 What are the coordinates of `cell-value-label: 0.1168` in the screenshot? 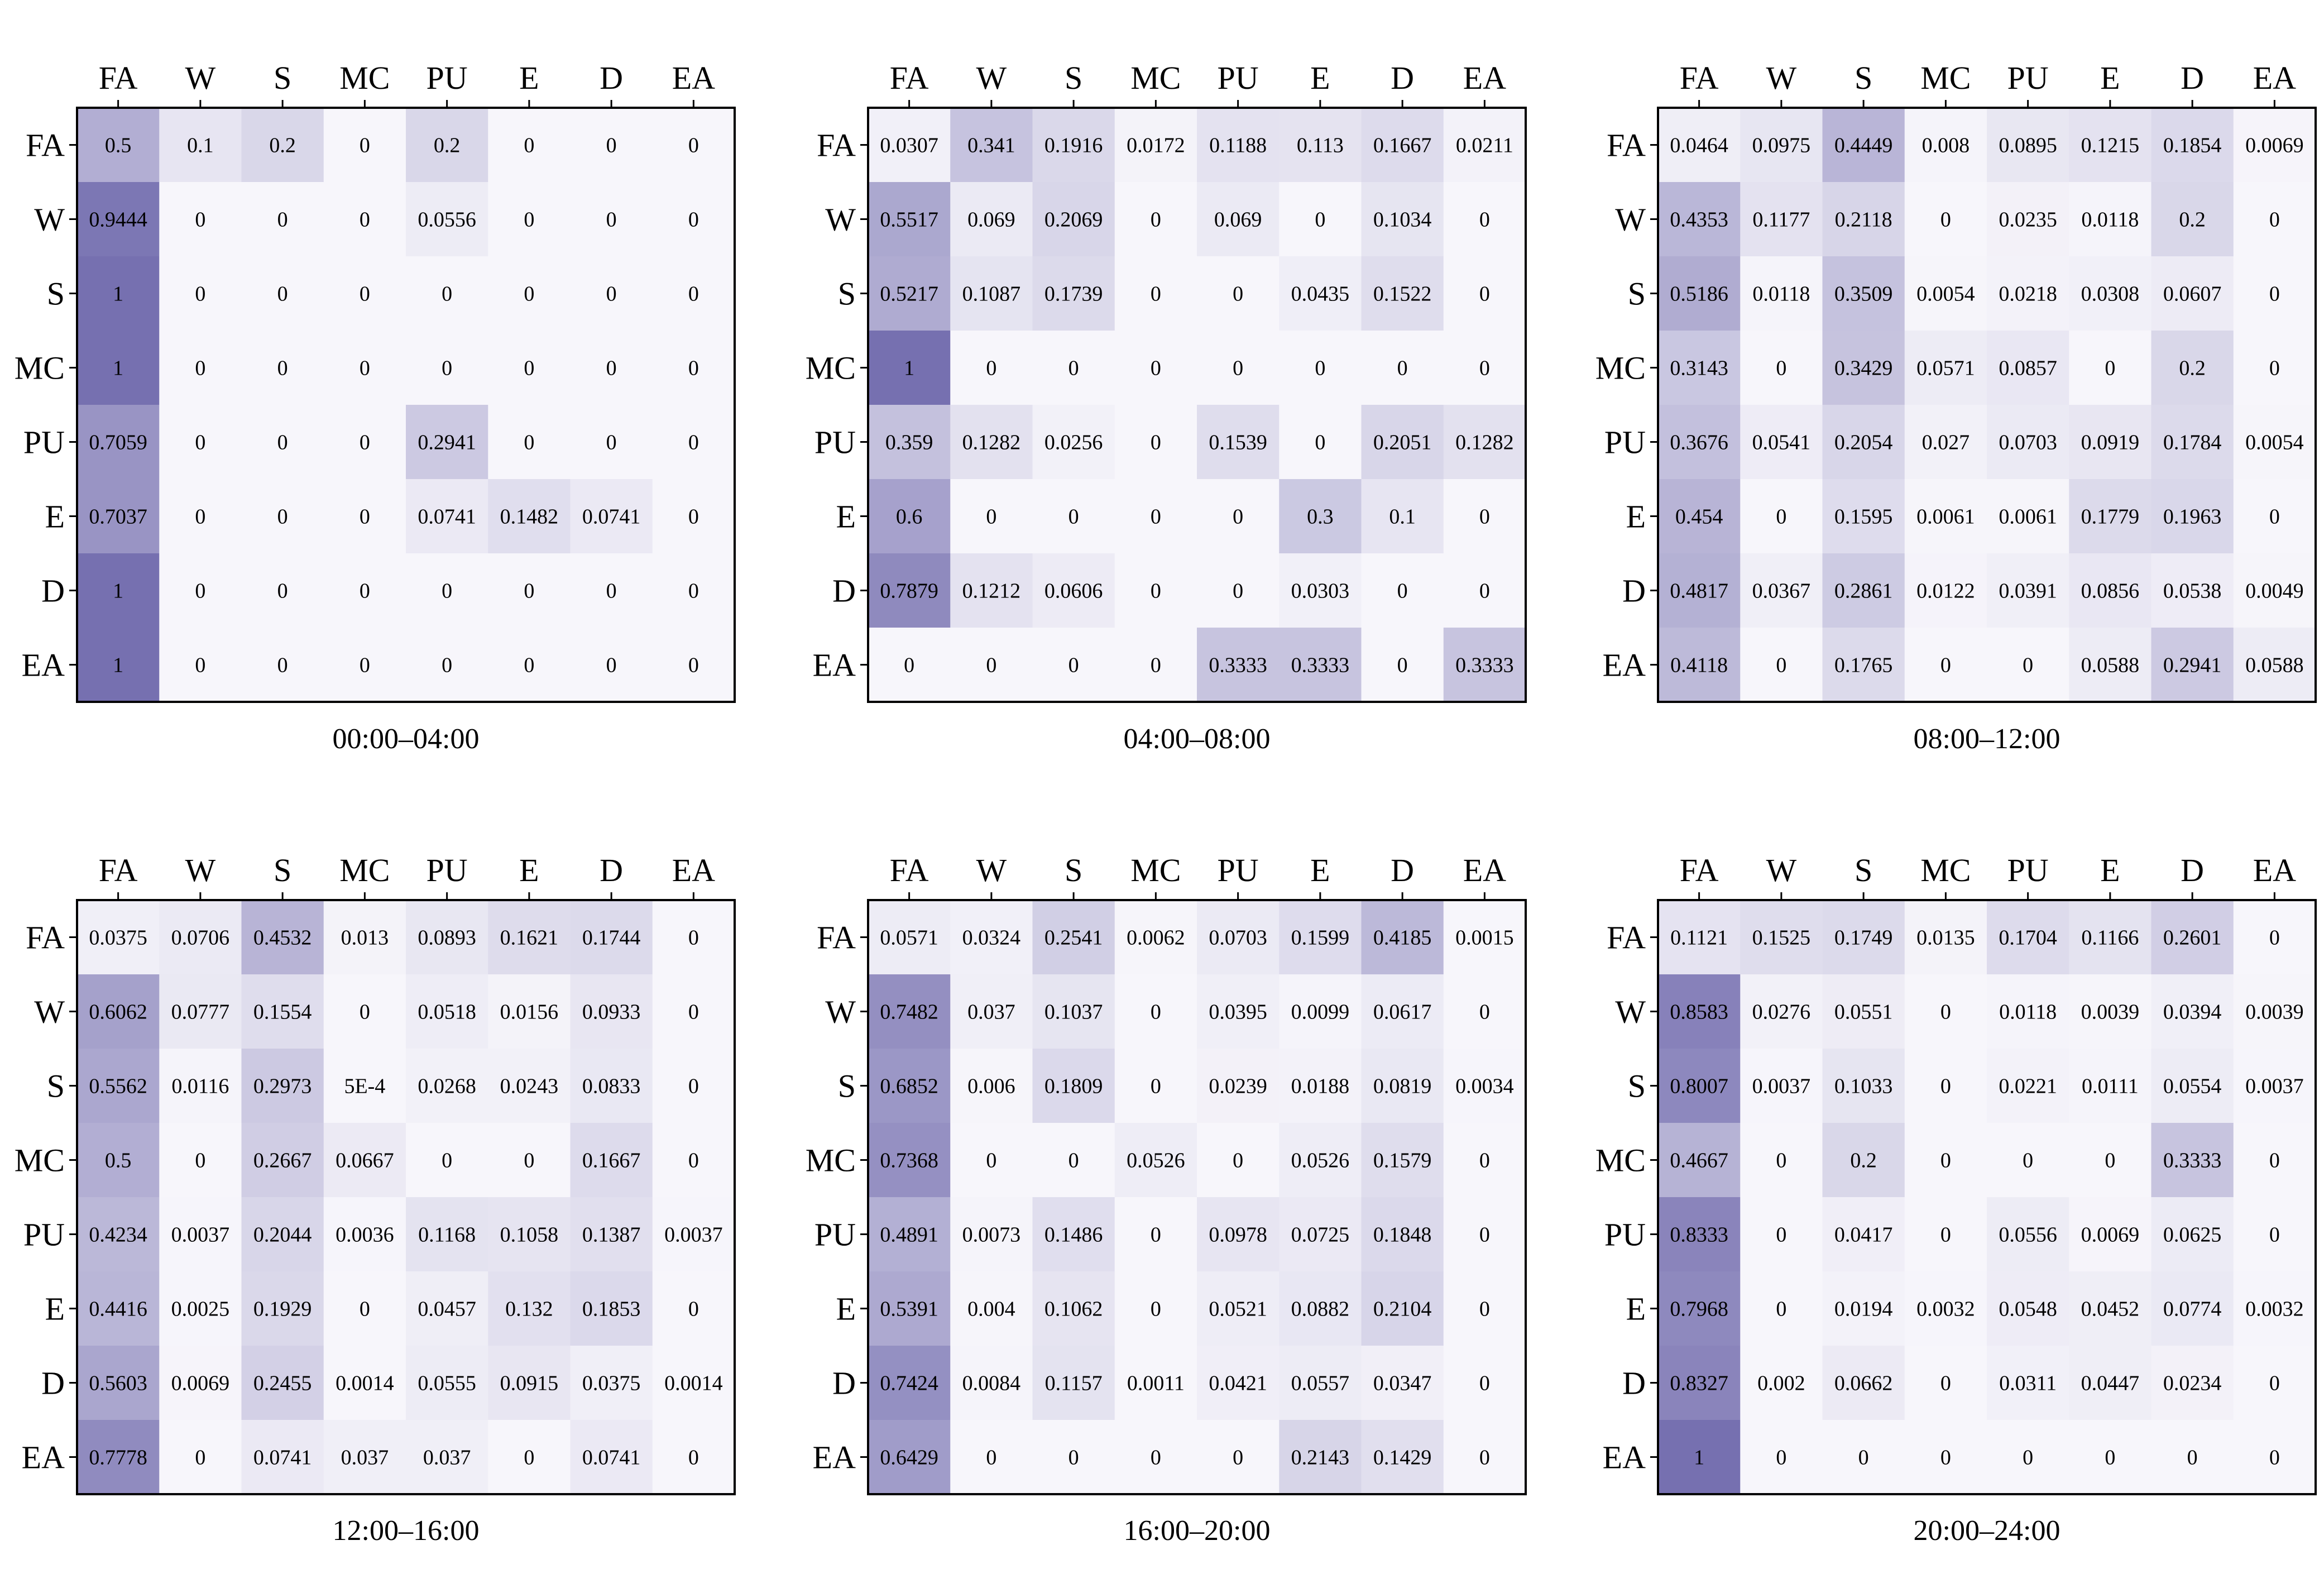 It's located at (447, 1235).